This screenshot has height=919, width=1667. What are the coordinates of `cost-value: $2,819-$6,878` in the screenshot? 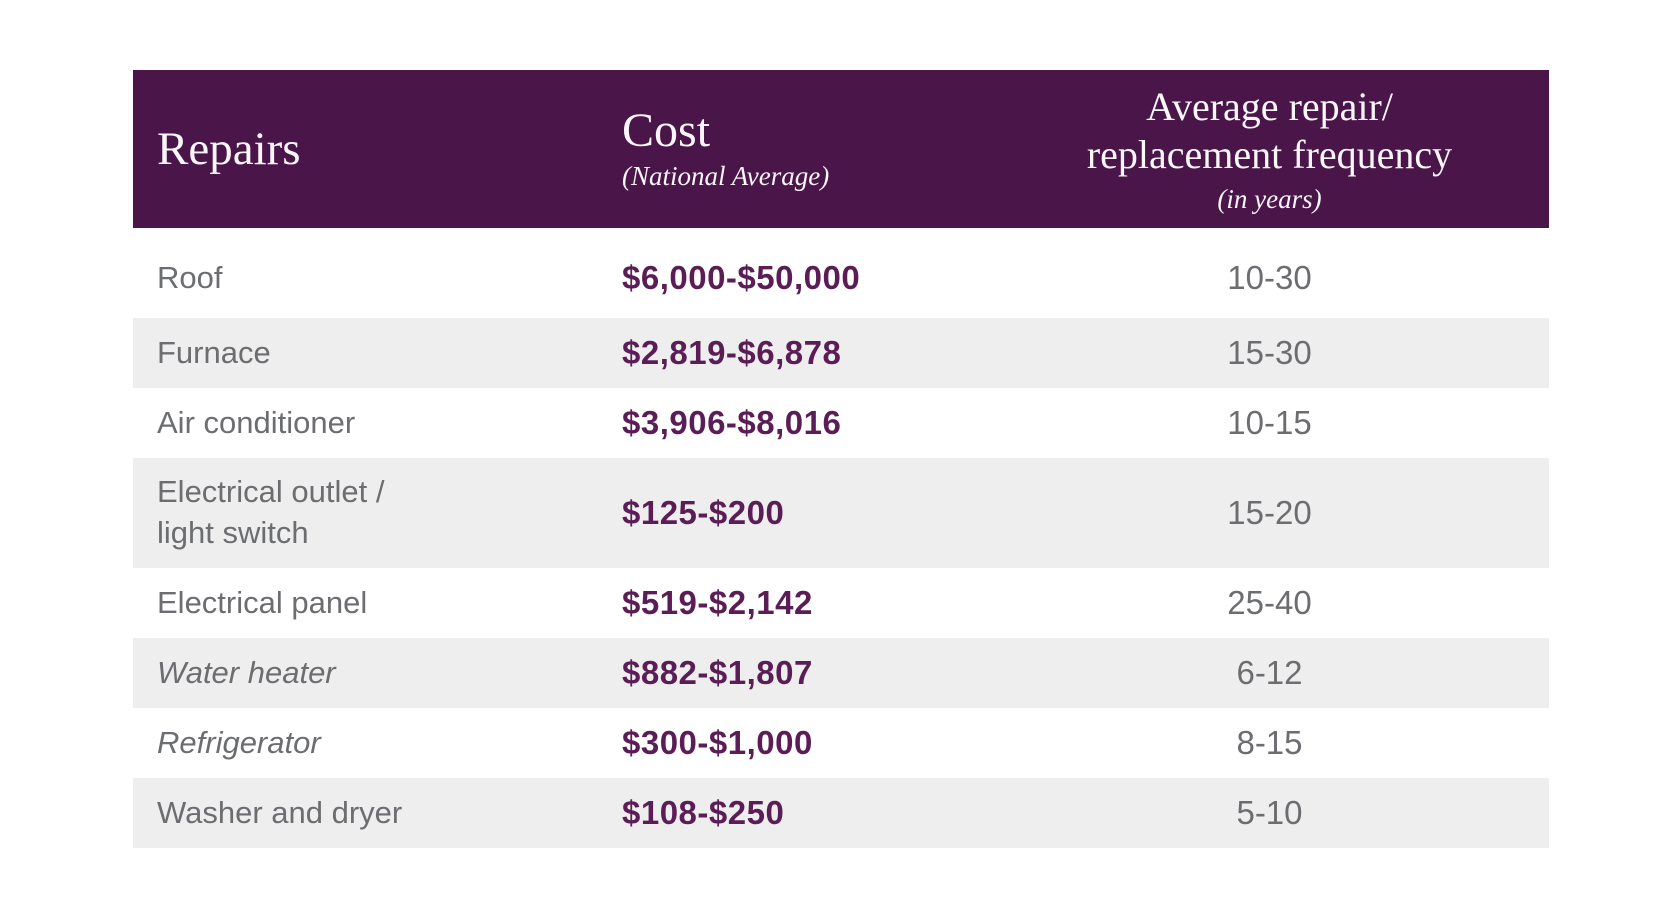 It's located at (732, 352).